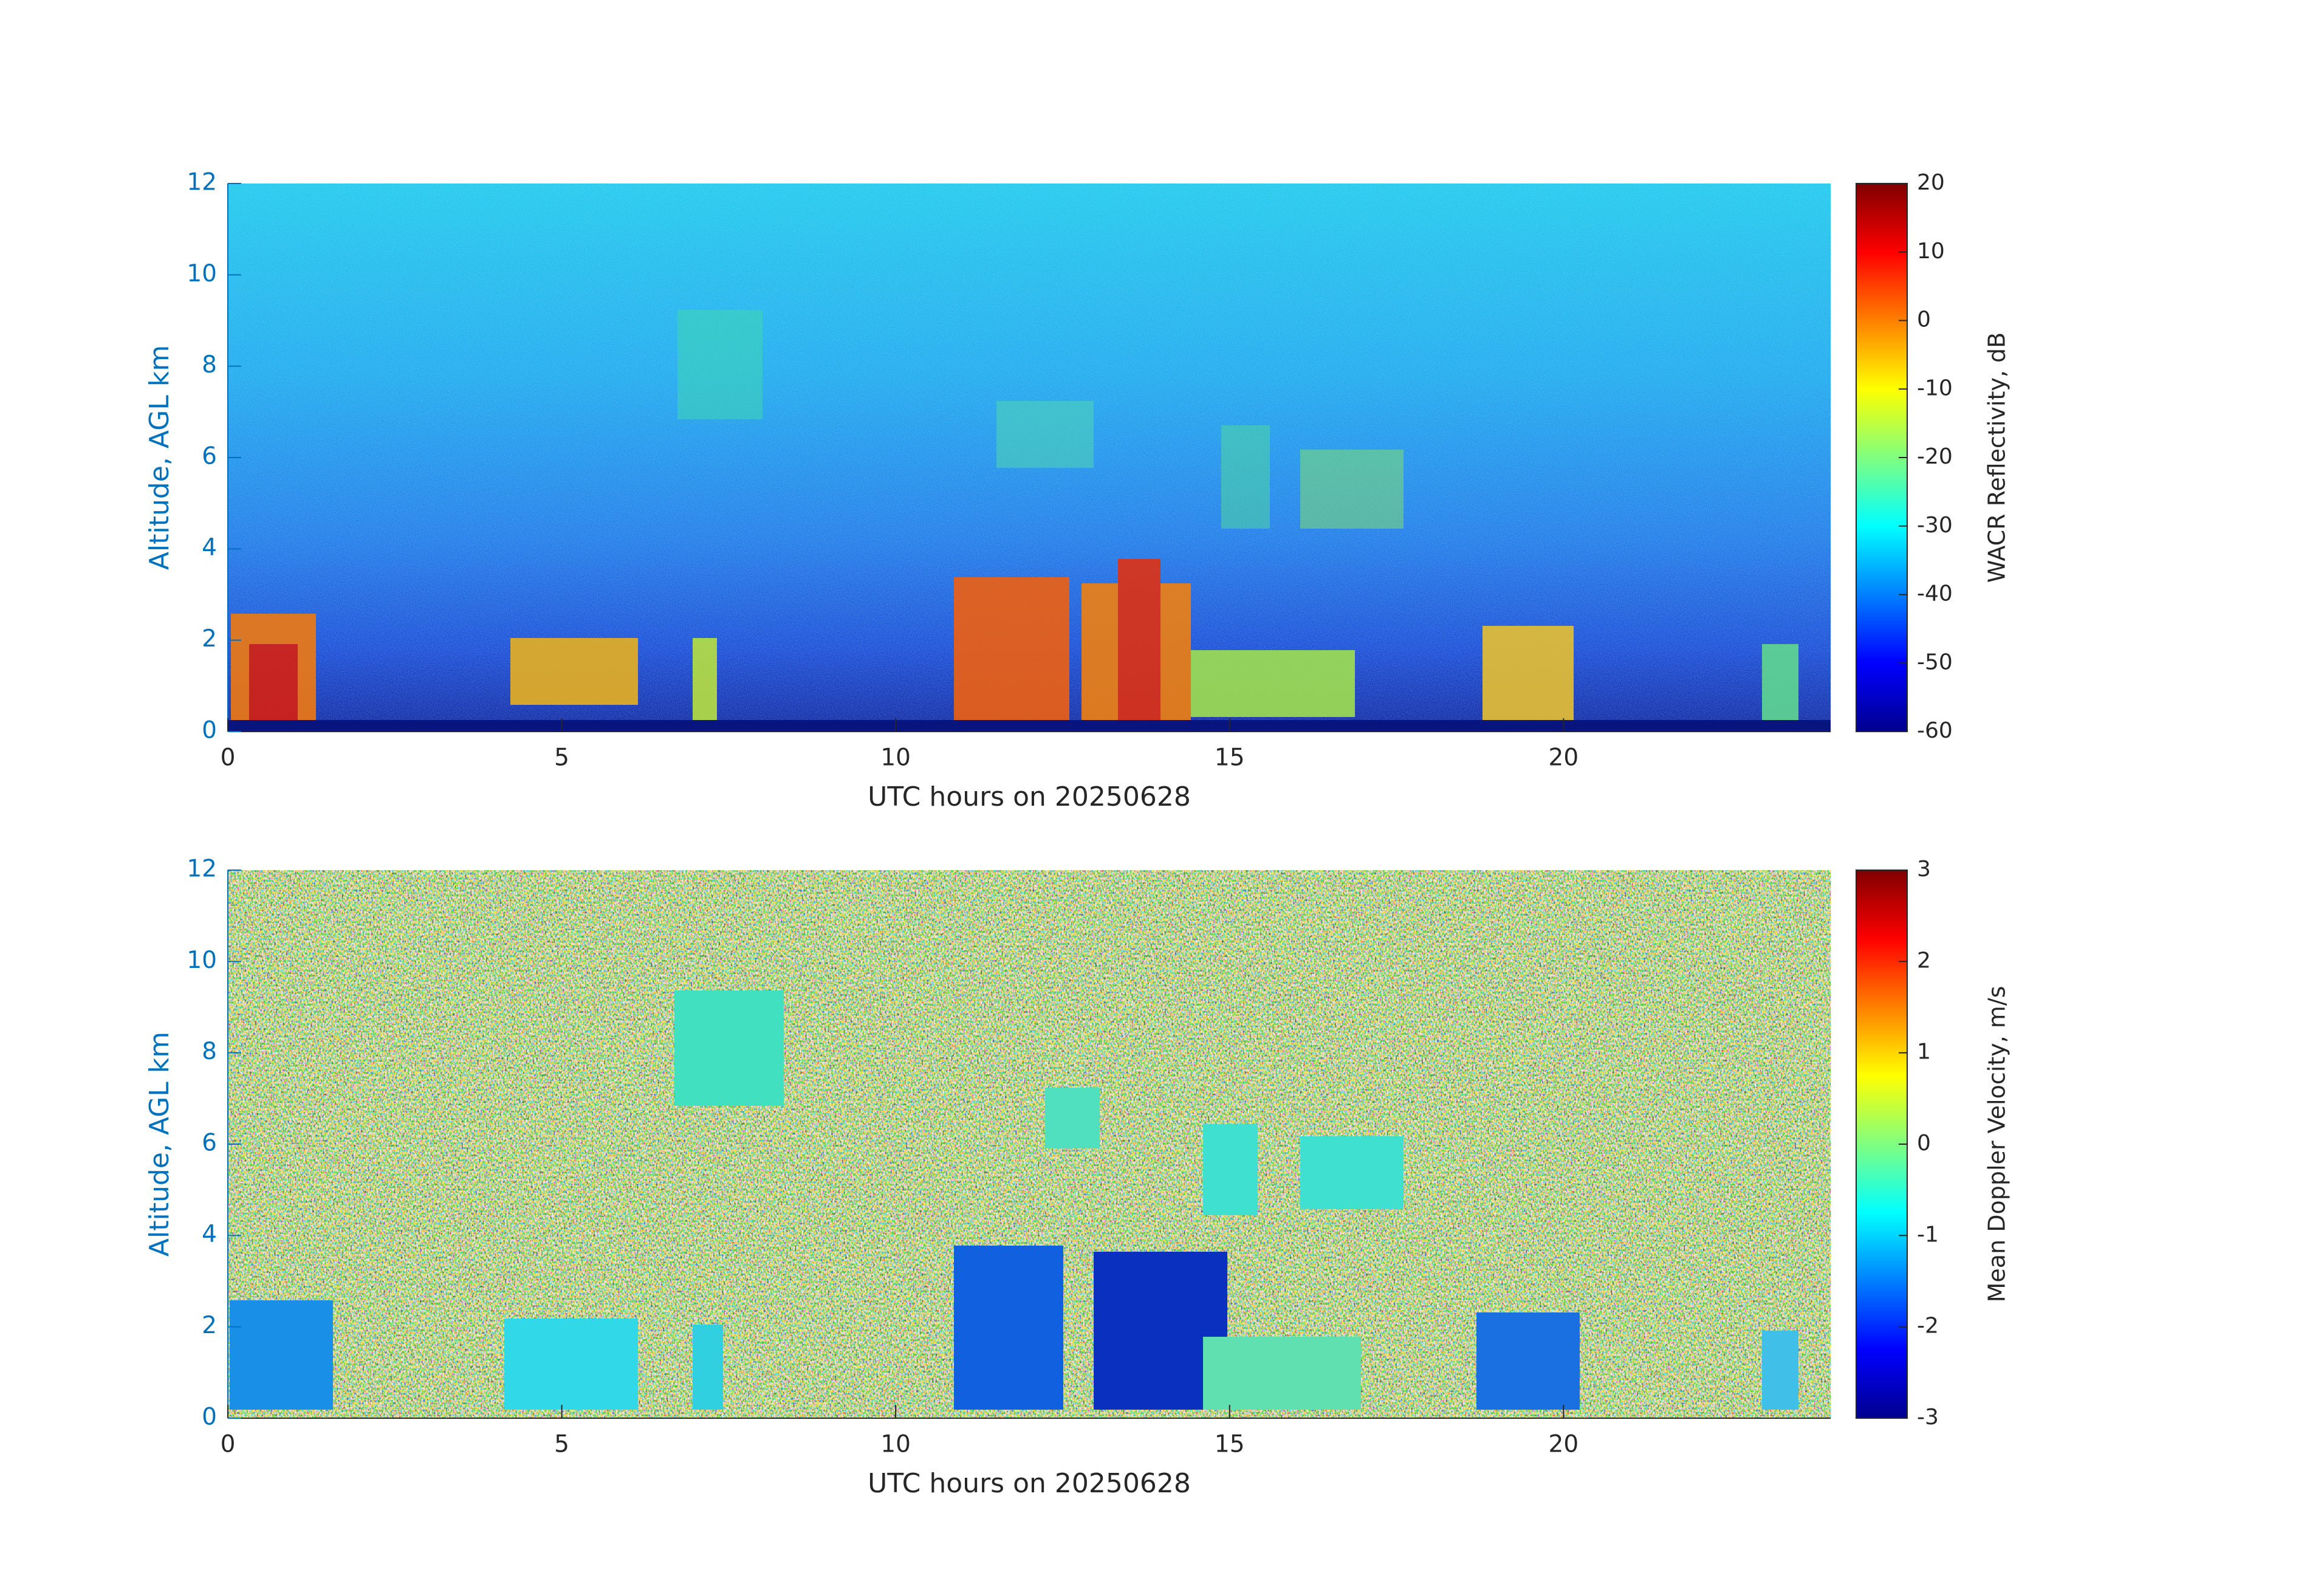  Describe the element at coordinates (1997, 457) in the screenshot. I see `colorbar-label: WACR Reflectivity, dB` at that location.